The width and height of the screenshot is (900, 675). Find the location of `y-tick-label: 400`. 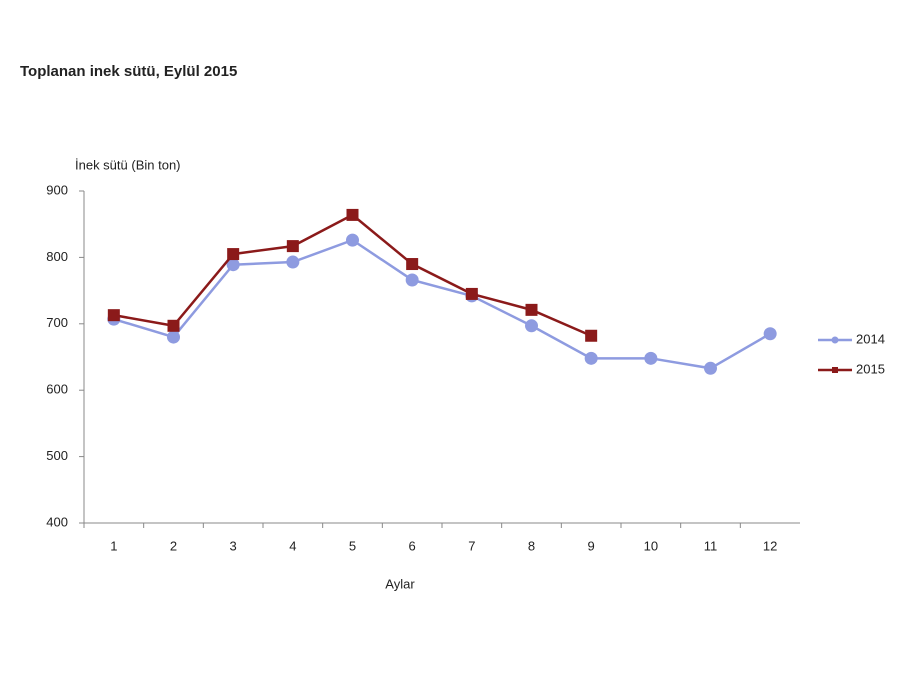

y-tick-label: 400 is located at coordinates (57, 521).